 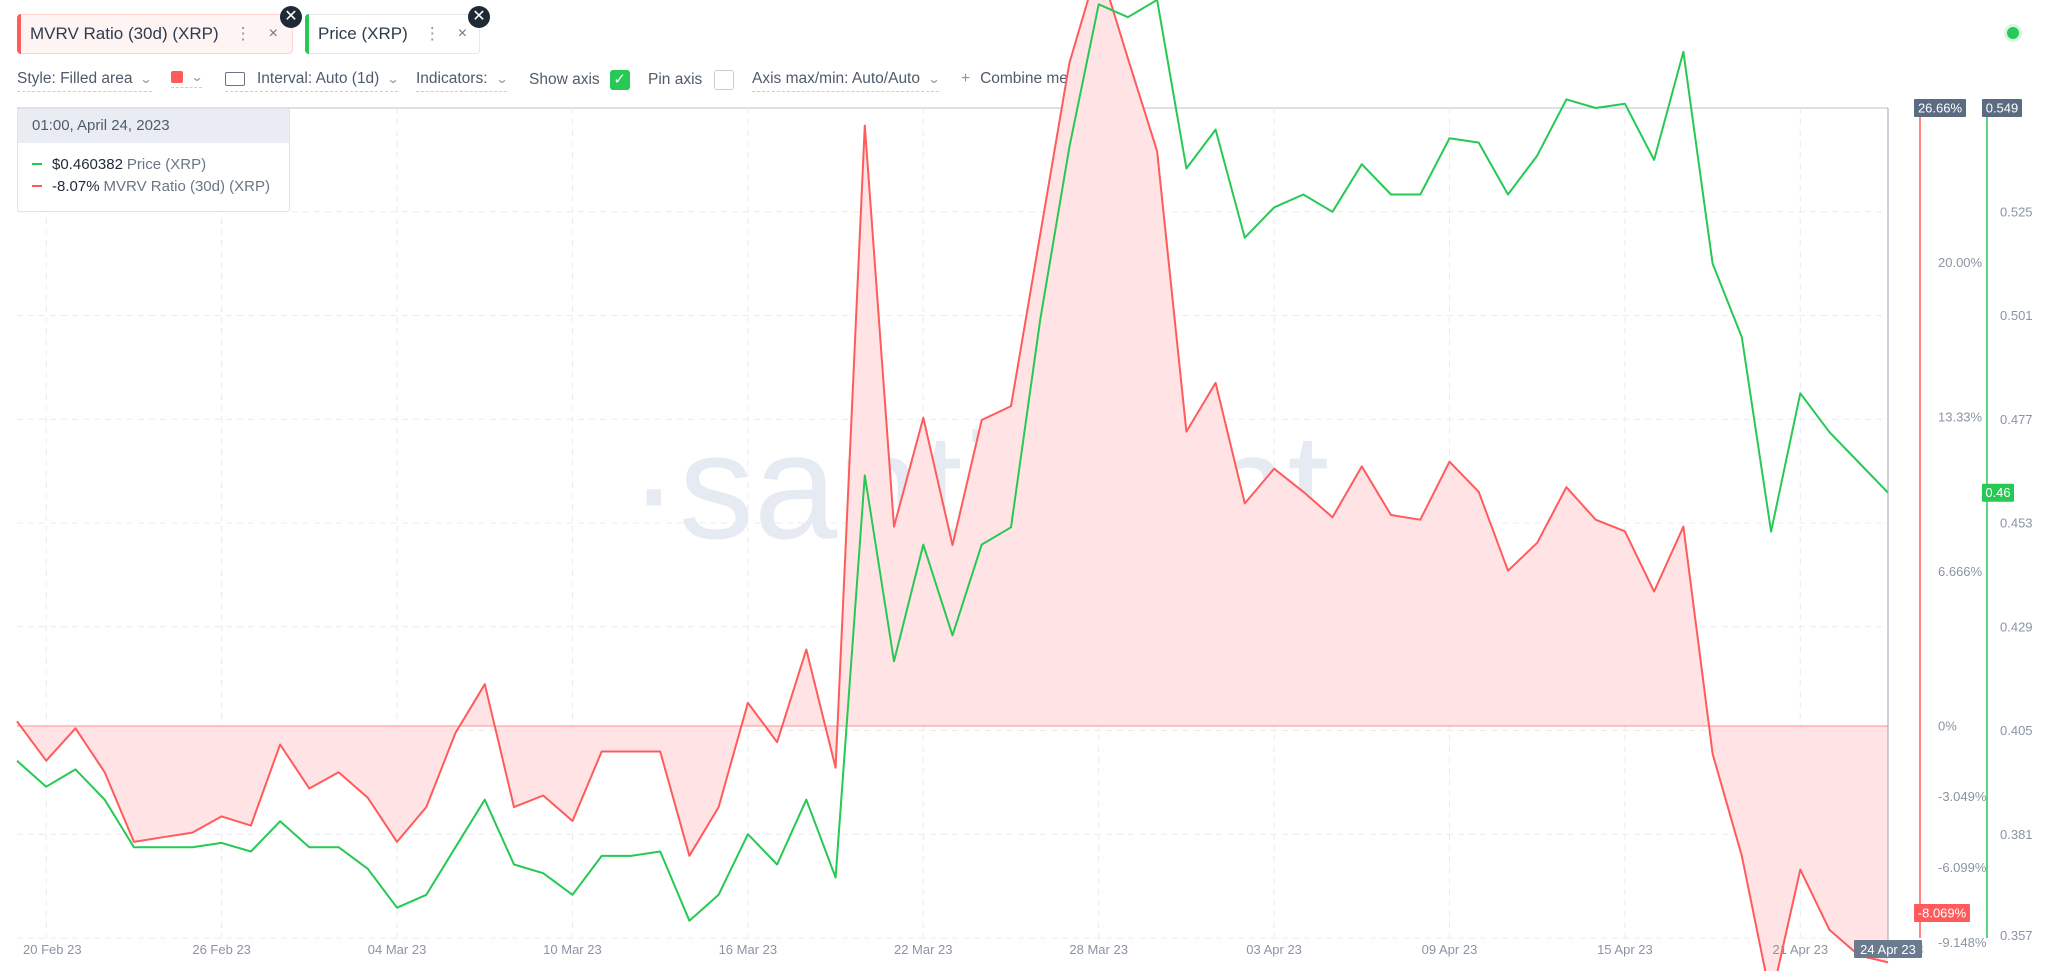 What do you see at coordinates (1450, 949) in the screenshot?
I see `x-axis-tick: 09 Apr 23` at bounding box center [1450, 949].